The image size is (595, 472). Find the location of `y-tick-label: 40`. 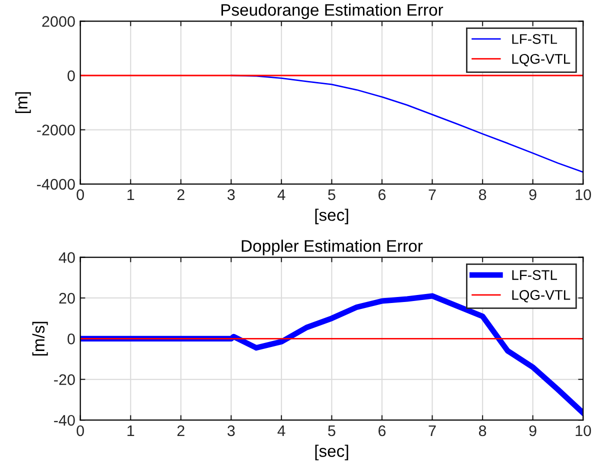

y-tick-label: 40 is located at coordinates (66, 257).